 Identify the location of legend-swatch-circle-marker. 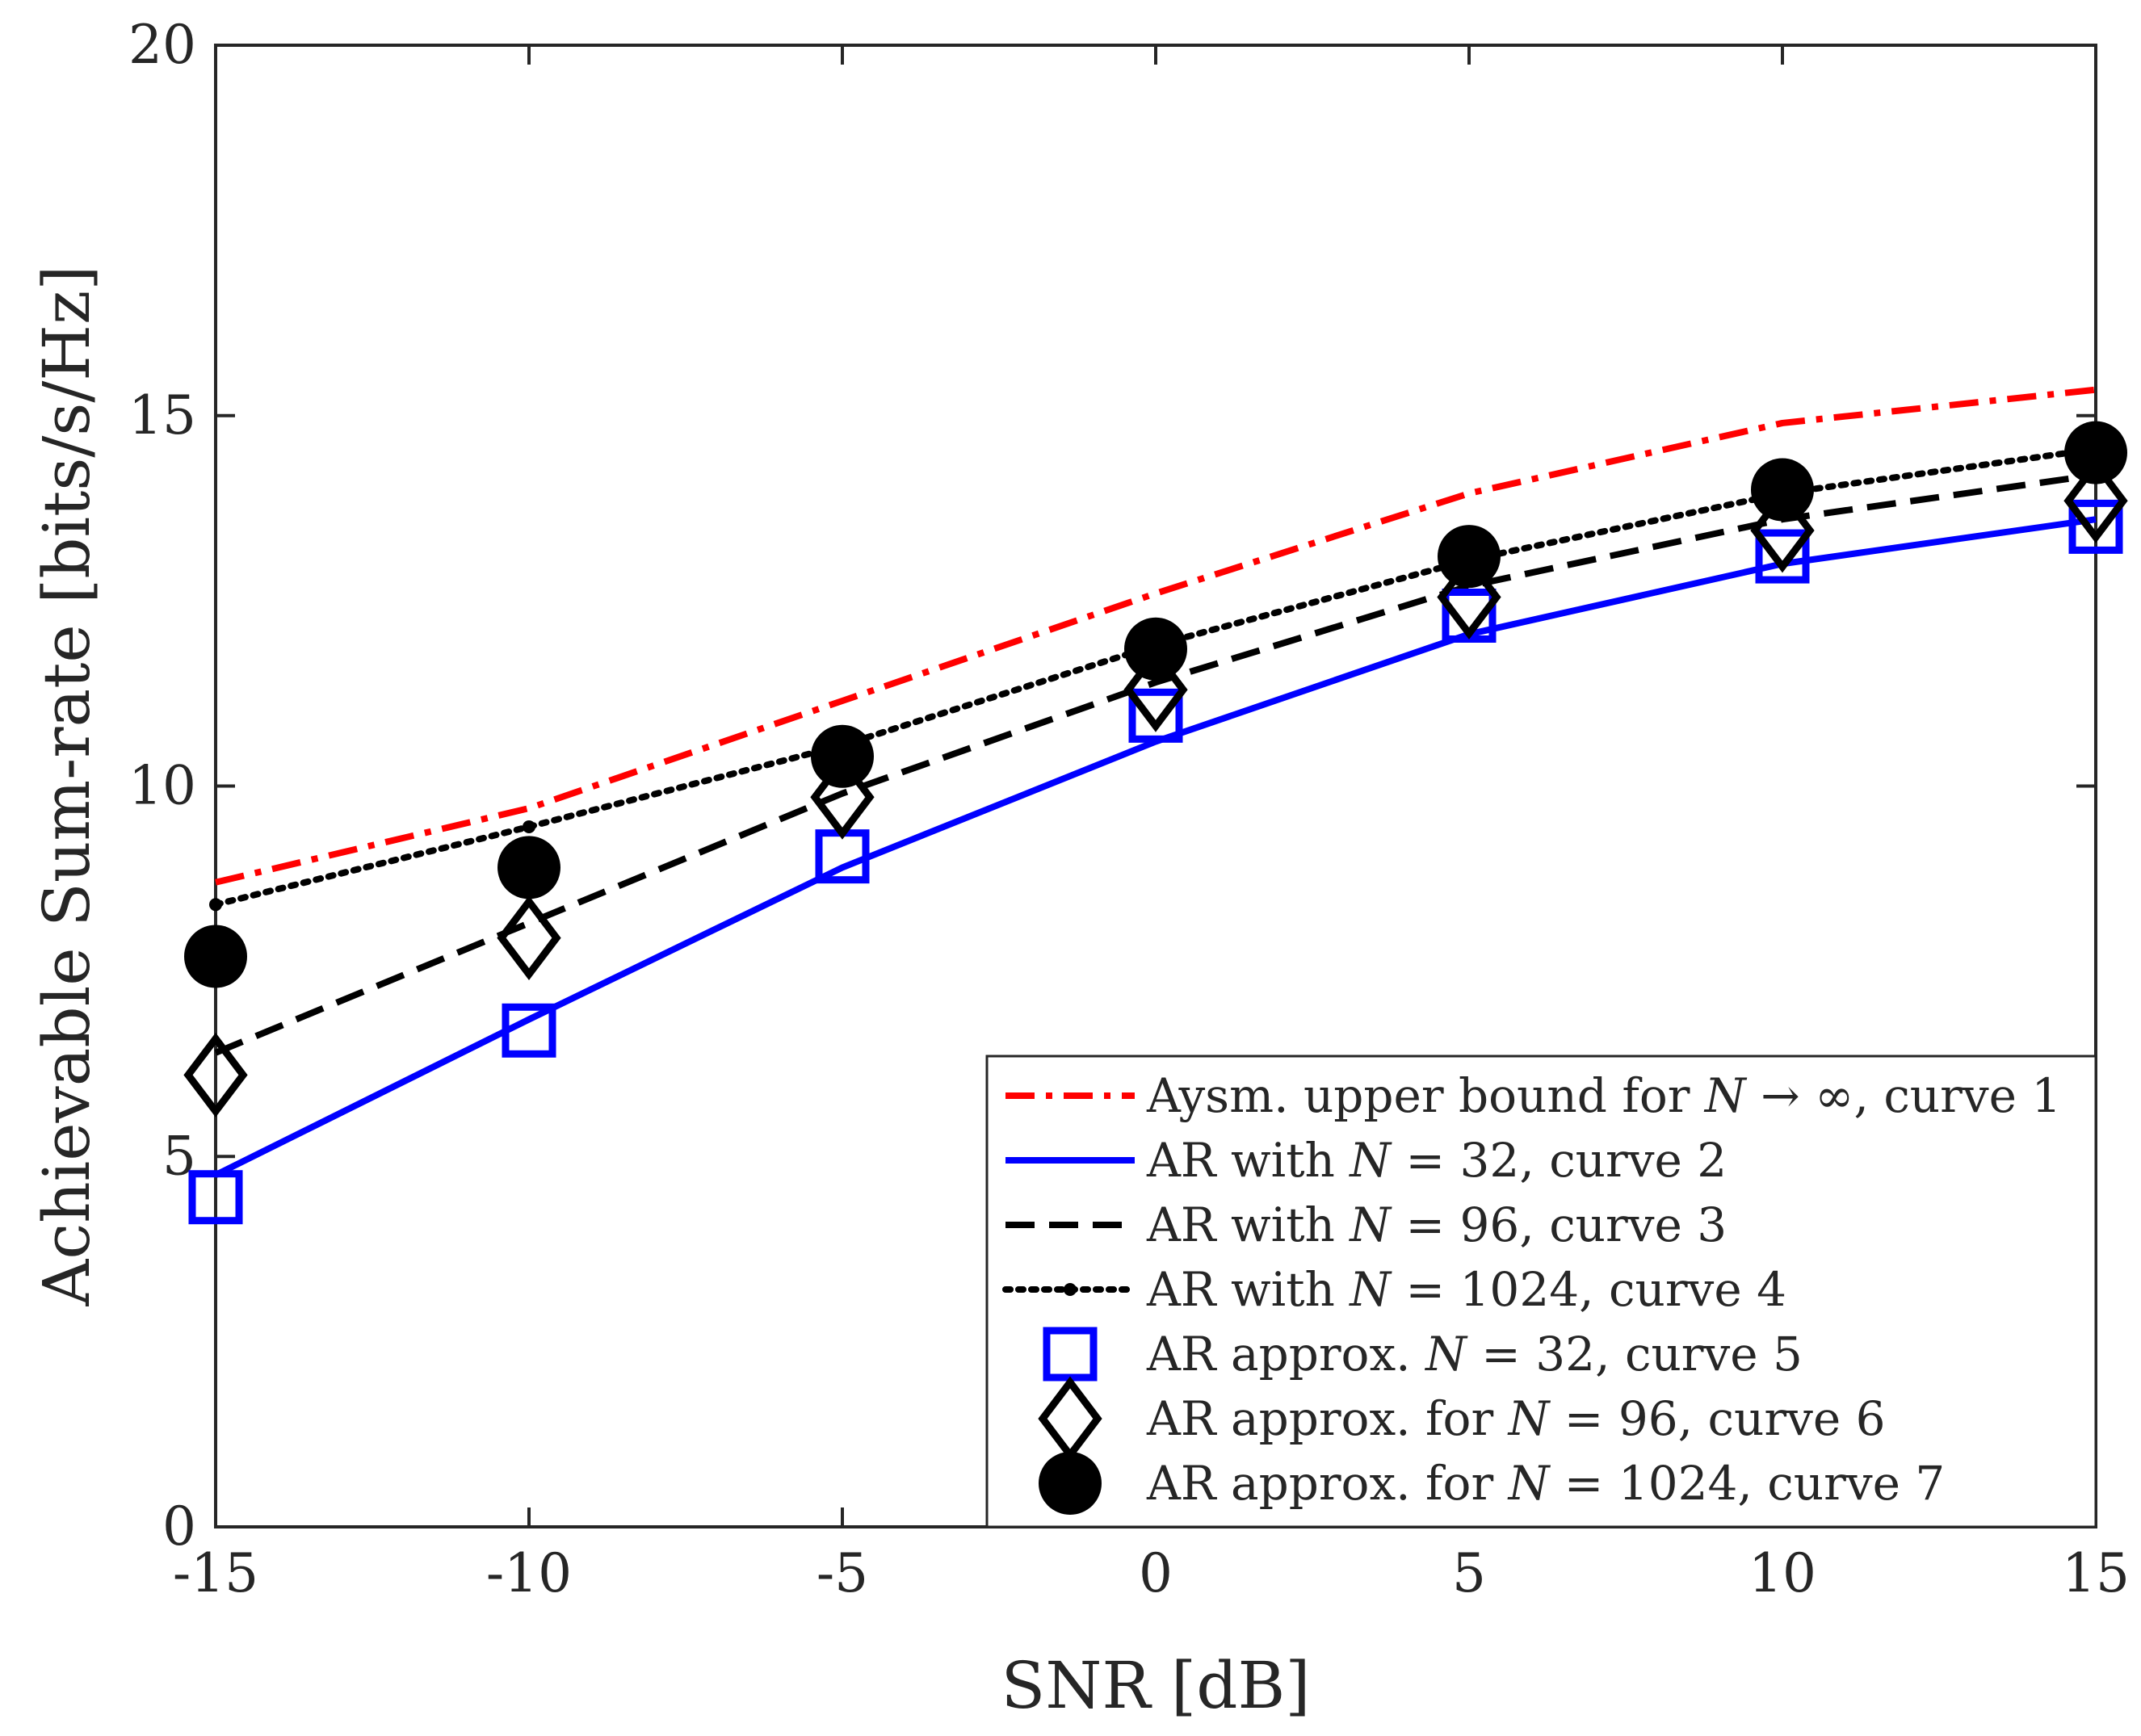
(1070, 1483).